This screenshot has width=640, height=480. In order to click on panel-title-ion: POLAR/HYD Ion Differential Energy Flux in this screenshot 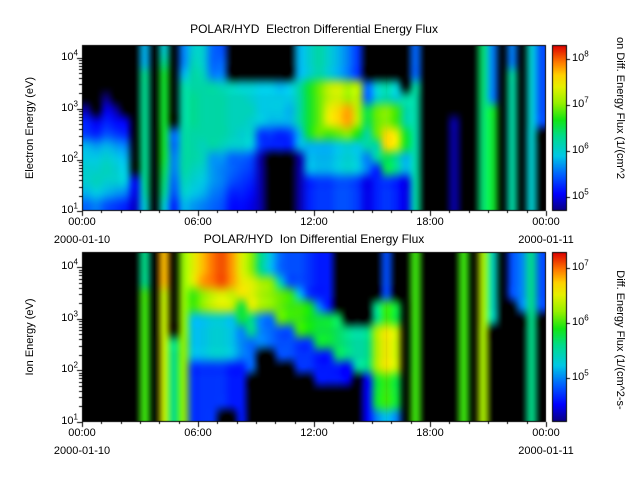, I will do `click(314, 239)`.